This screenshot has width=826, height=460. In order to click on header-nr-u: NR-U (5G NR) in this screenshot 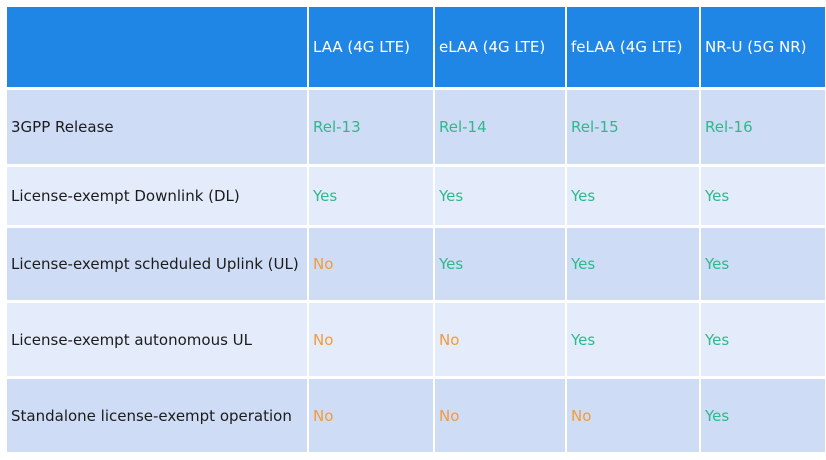, I will do `click(763, 47)`.